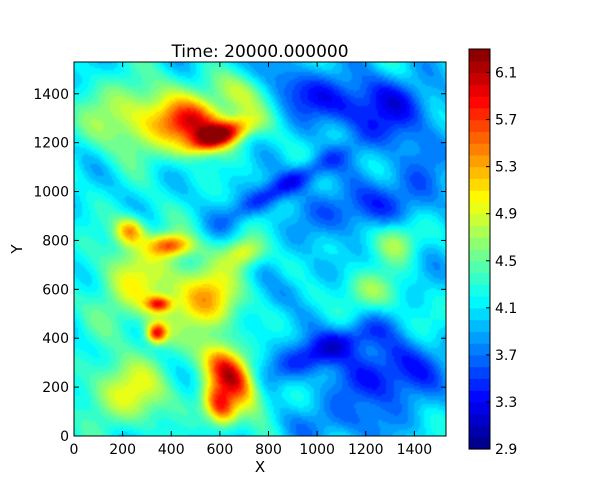 This screenshot has width=600, height=500. What do you see at coordinates (506, 450) in the screenshot?
I see `colorbar-tick-label: 2.9` at bounding box center [506, 450].